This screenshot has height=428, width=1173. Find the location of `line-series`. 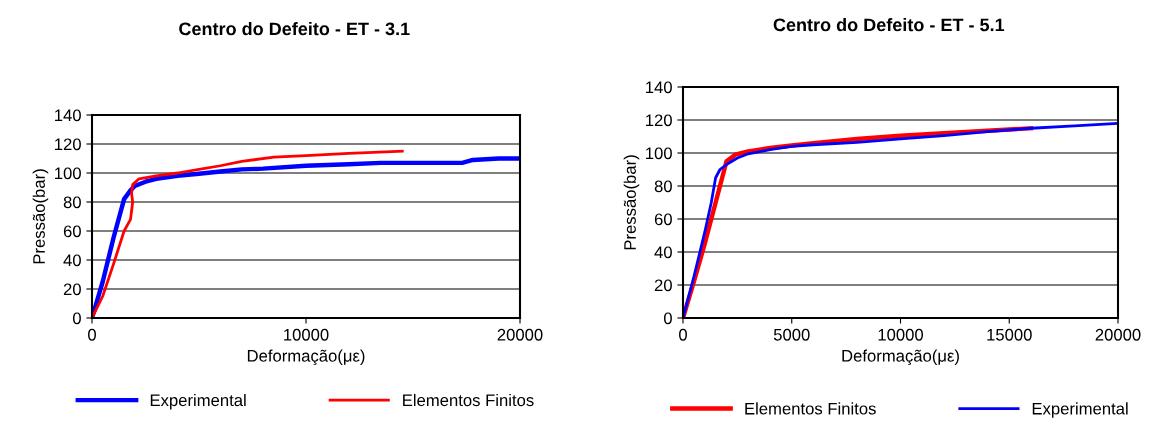

line-series is located at coordinates (248, 233).